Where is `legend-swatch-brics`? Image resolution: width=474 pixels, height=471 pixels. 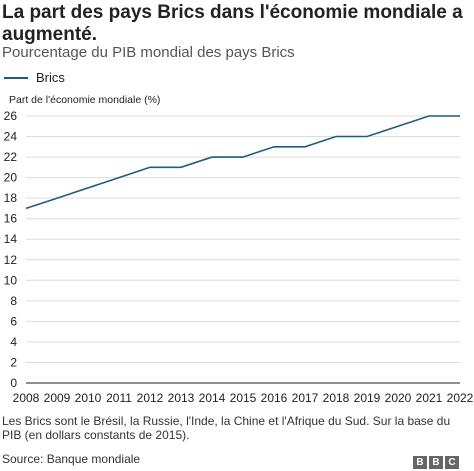 legend-swatch-brics is located at coordinates (16, 77).